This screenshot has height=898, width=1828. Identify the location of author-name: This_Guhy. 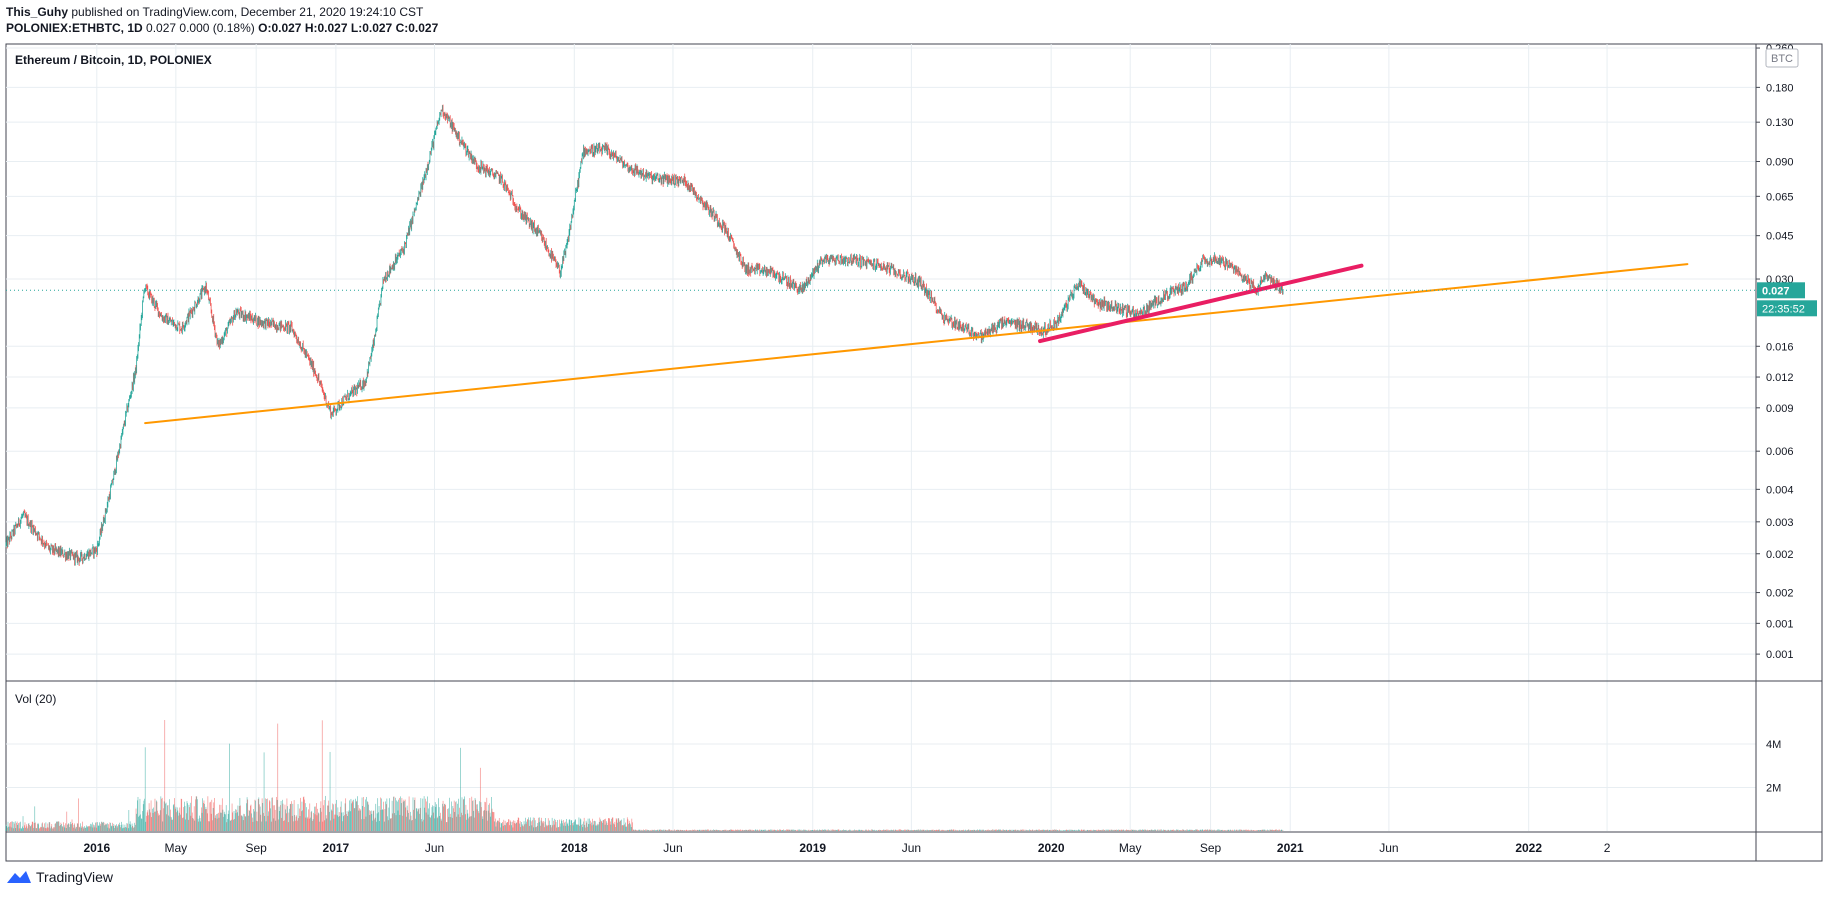
(37, 12).